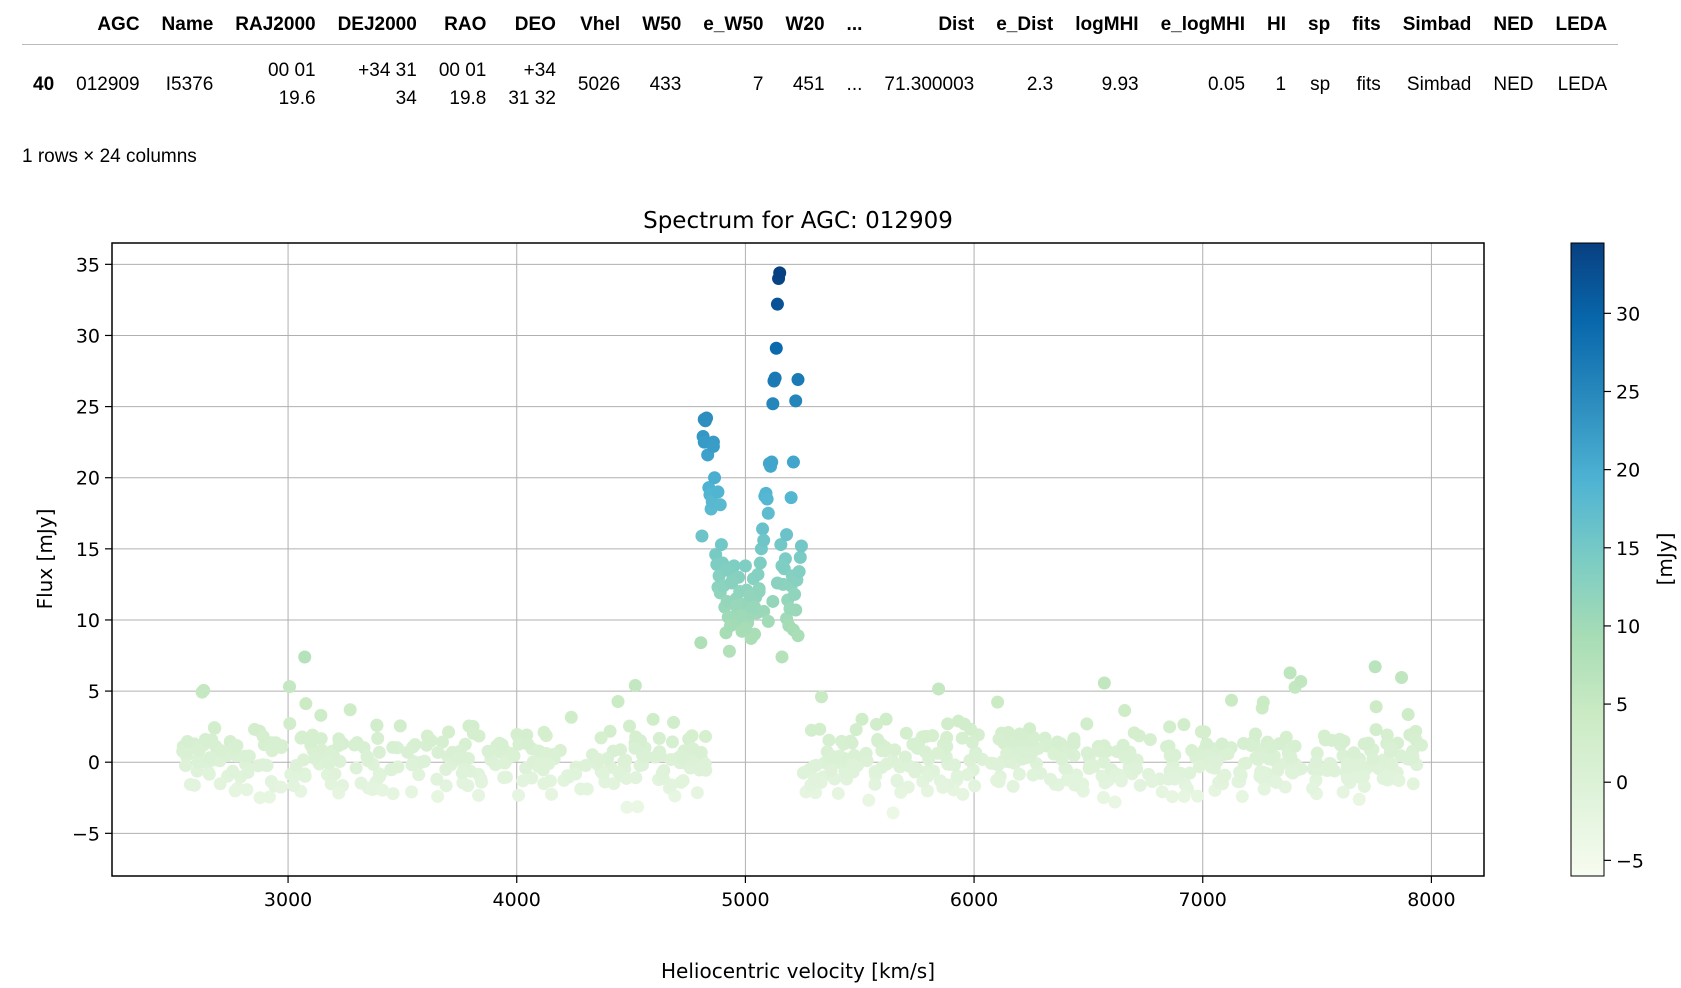  I want to click on x-tick-label: 7000, so click(1203, 900).